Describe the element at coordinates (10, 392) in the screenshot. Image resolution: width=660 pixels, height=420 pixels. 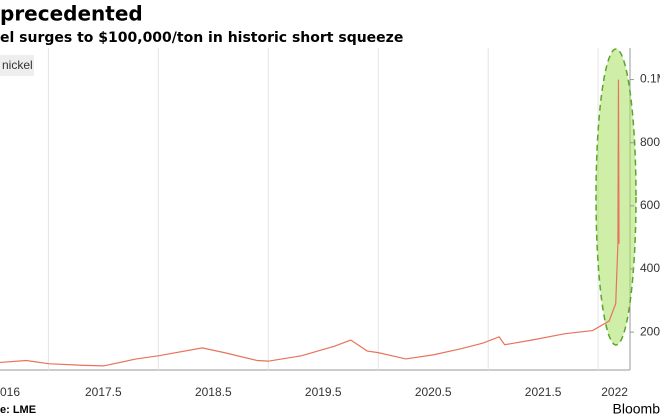
I see `x-tick-label: 016` at that location.